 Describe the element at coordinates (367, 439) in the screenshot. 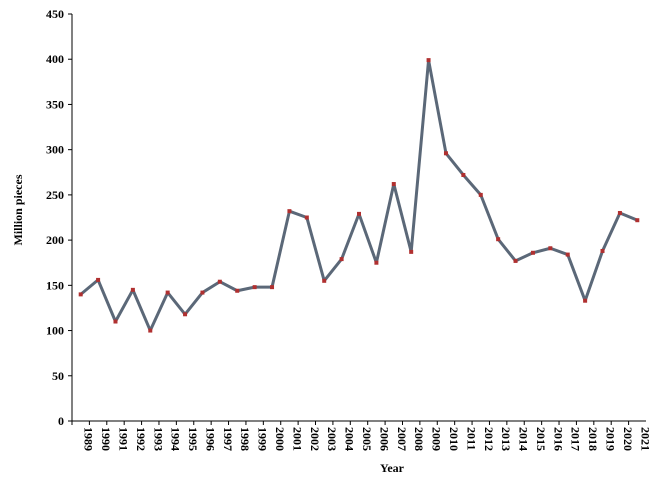

I see `x-tick-label: 2005` at that location.